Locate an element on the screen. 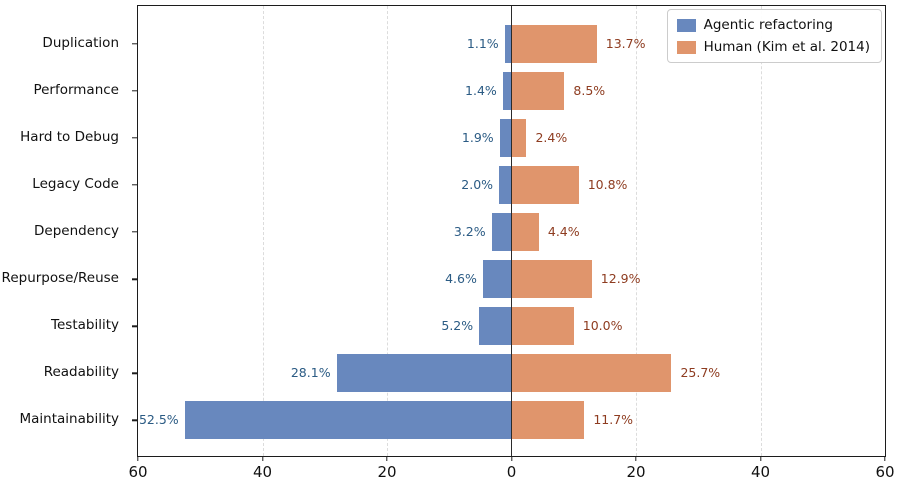 Image resolution: width=897 pixels, height=483 pixels. category-label: Repurpose/Reuse is located at coordinates (60, 278).